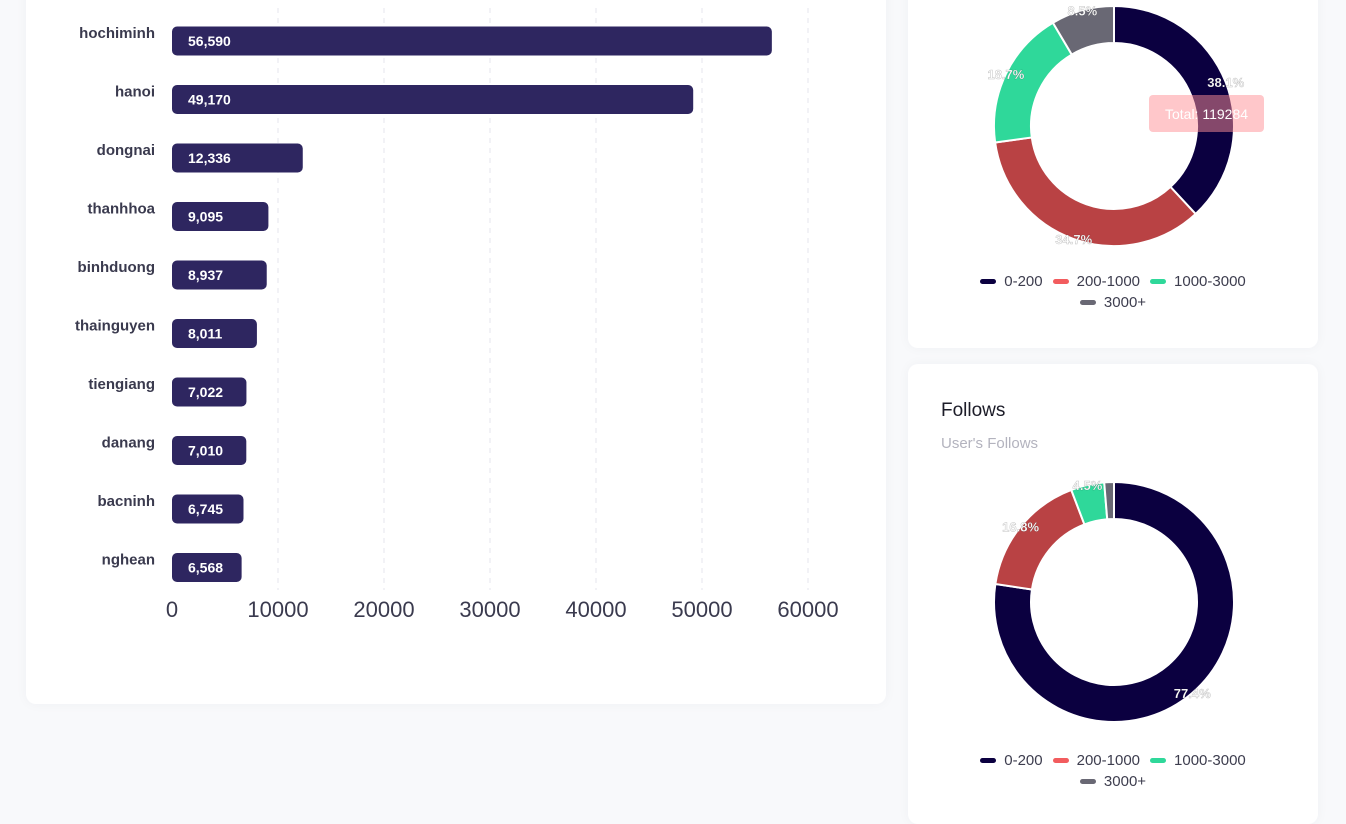  What do you see at coordinates (209, 100) in the screenshot?
I see `bar-value-label: 49,170` at bounding box center [209, 100].